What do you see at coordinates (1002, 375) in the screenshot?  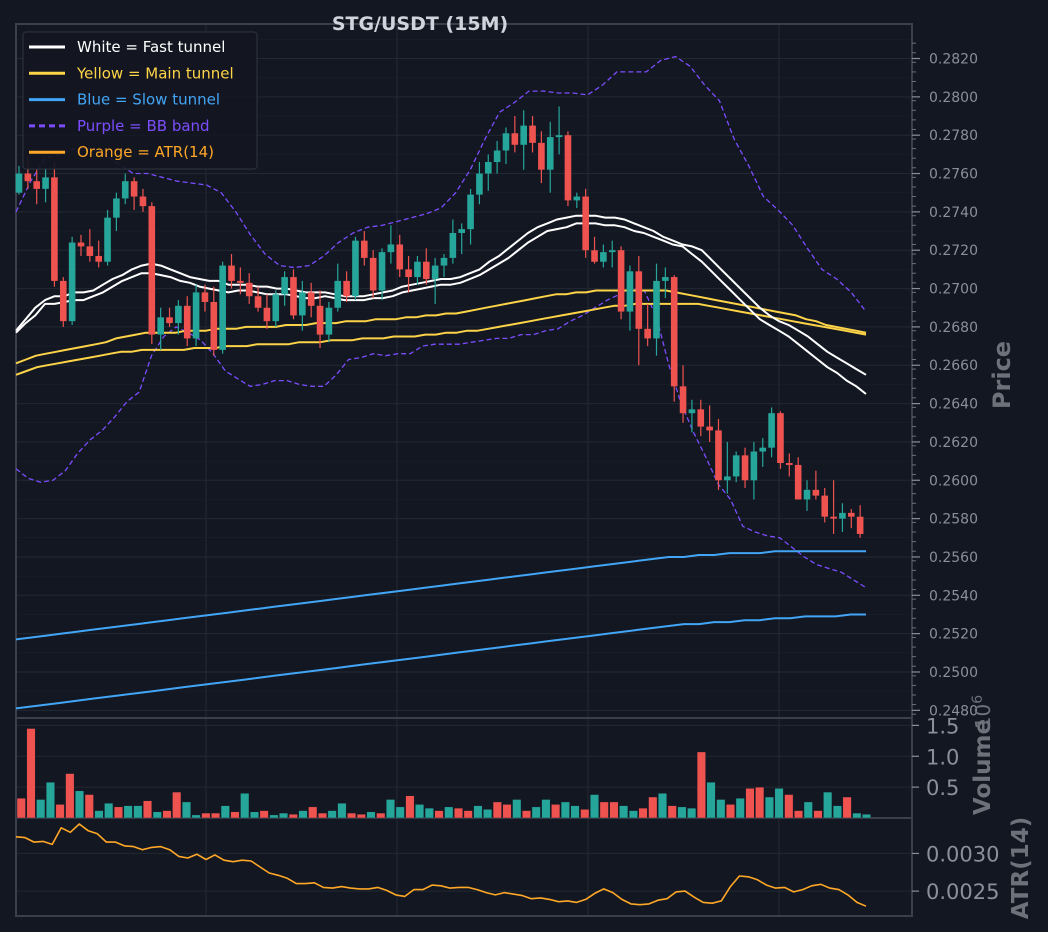 I see `price-axis-title: Price` at bounding box center [1002, 375].